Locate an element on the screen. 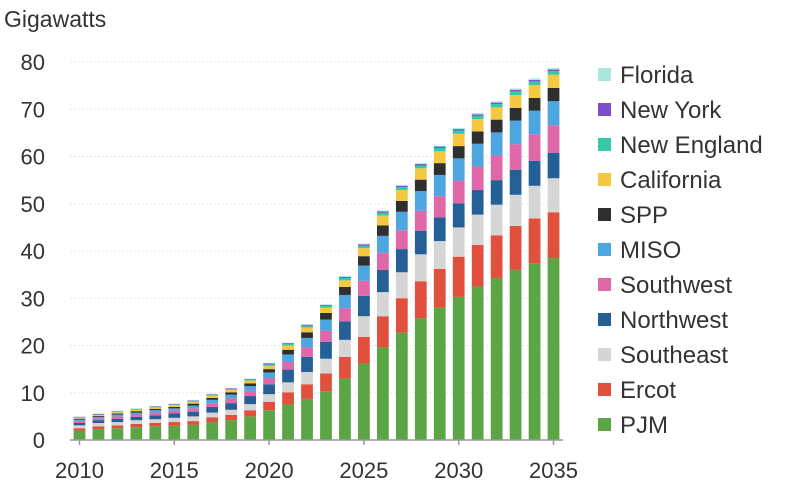 Image resolution: width=800 pixels, height=487 pixels. bar-segment-miso-2010 is located at coordinates (79, 420).